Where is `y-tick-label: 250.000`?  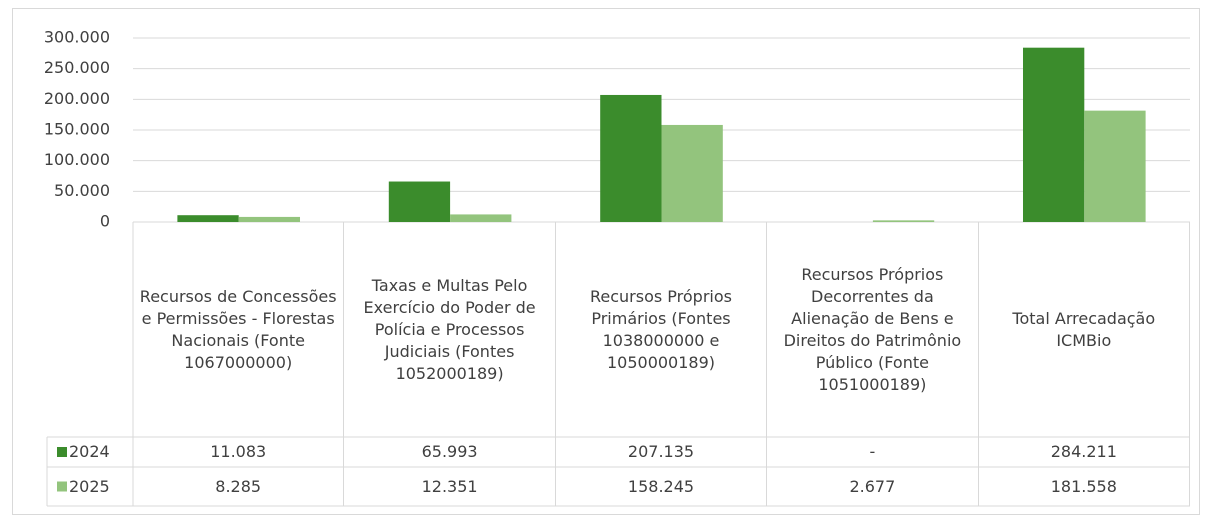 y-tick-label: 250.000 is located at coordinates (77, 67).